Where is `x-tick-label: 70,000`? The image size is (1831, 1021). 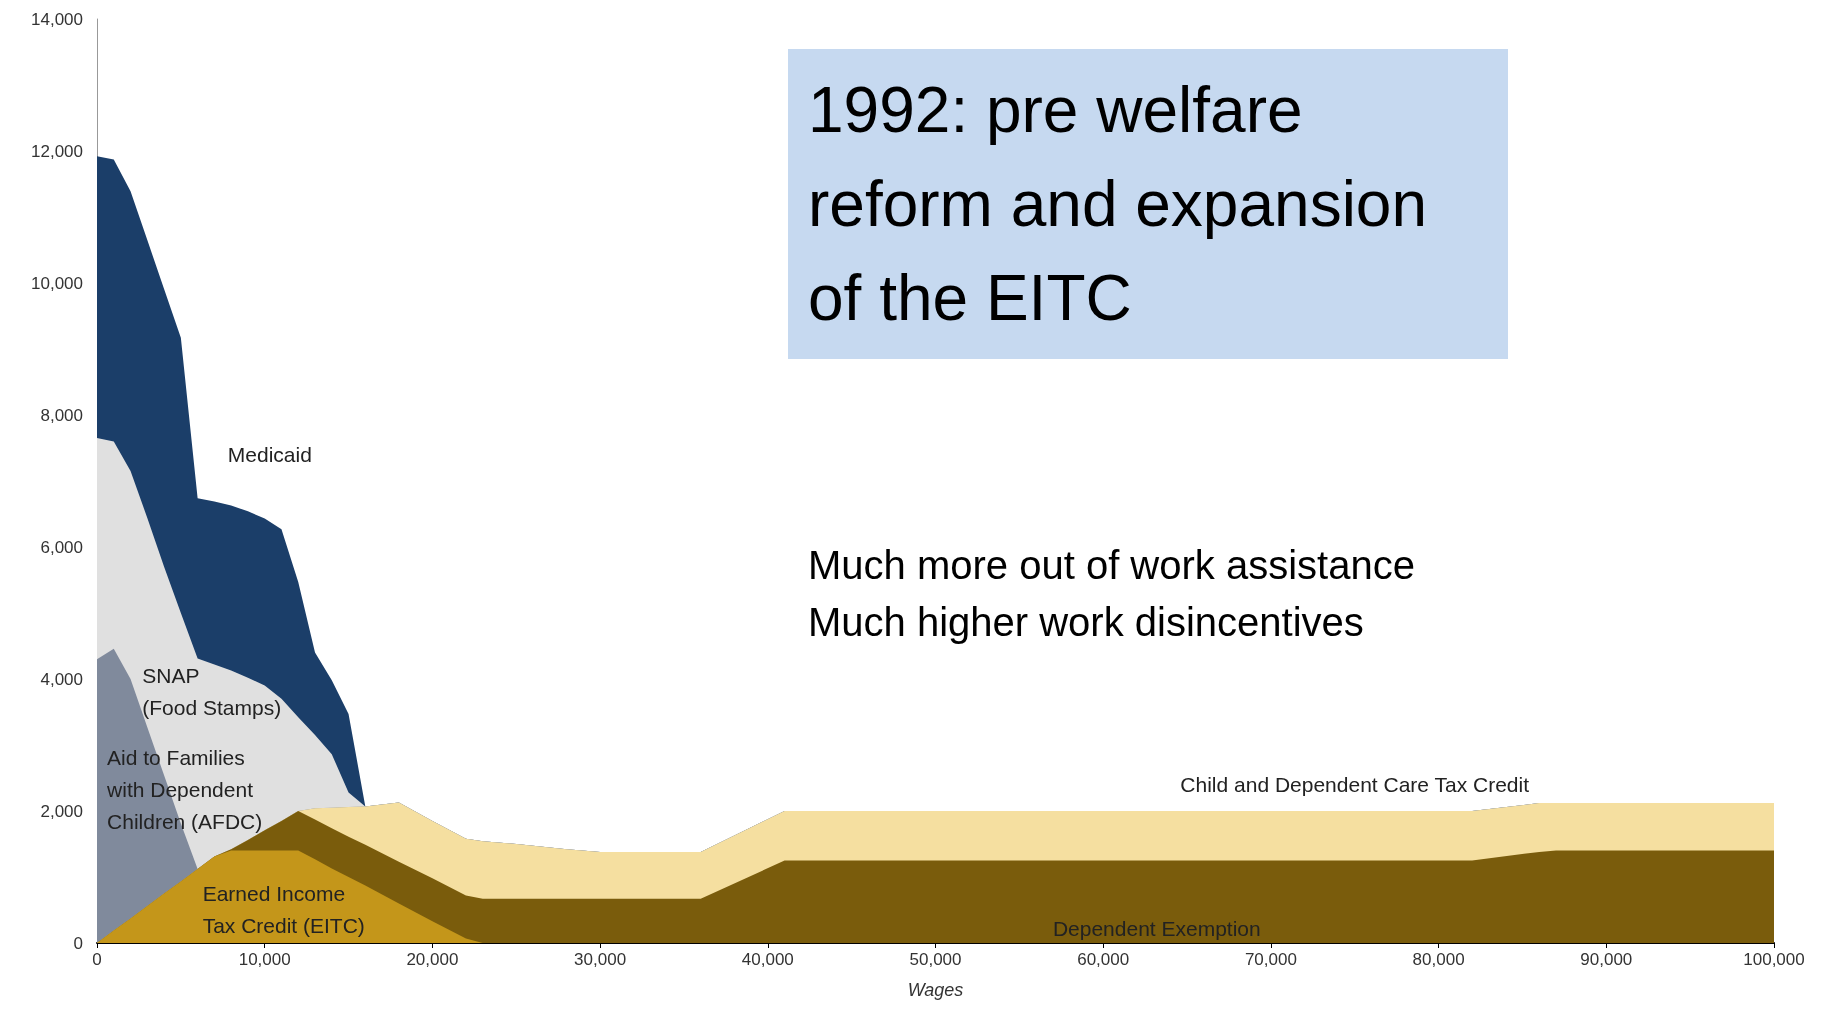
x-tick-label: 70,000 is located at coordinates (1270, 959).